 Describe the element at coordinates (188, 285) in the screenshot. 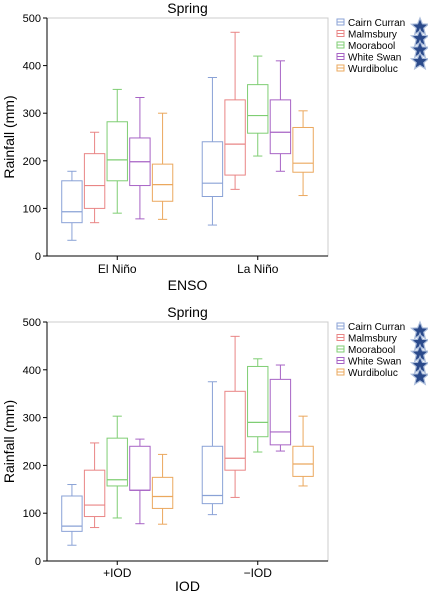

I see `x-axis-label: ENSO` at that location.